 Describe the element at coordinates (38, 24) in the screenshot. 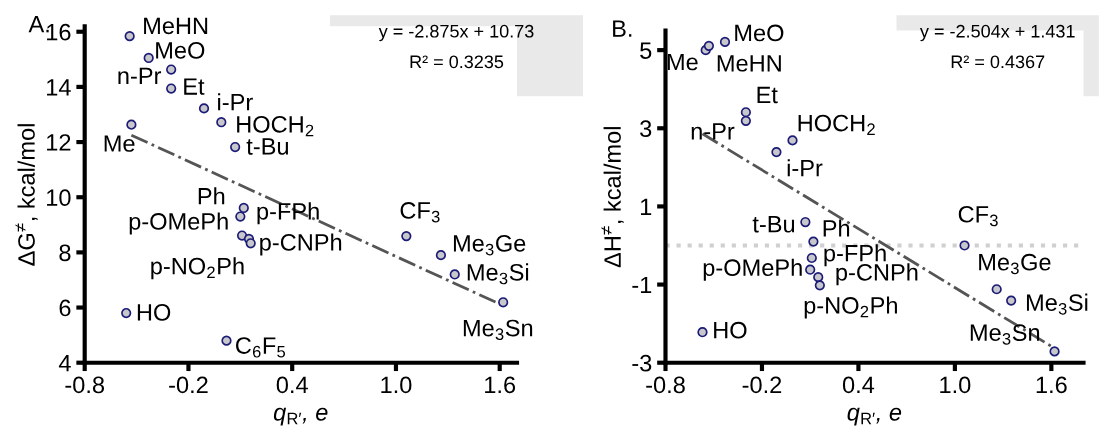

I see `chart-title: A.` at that location.